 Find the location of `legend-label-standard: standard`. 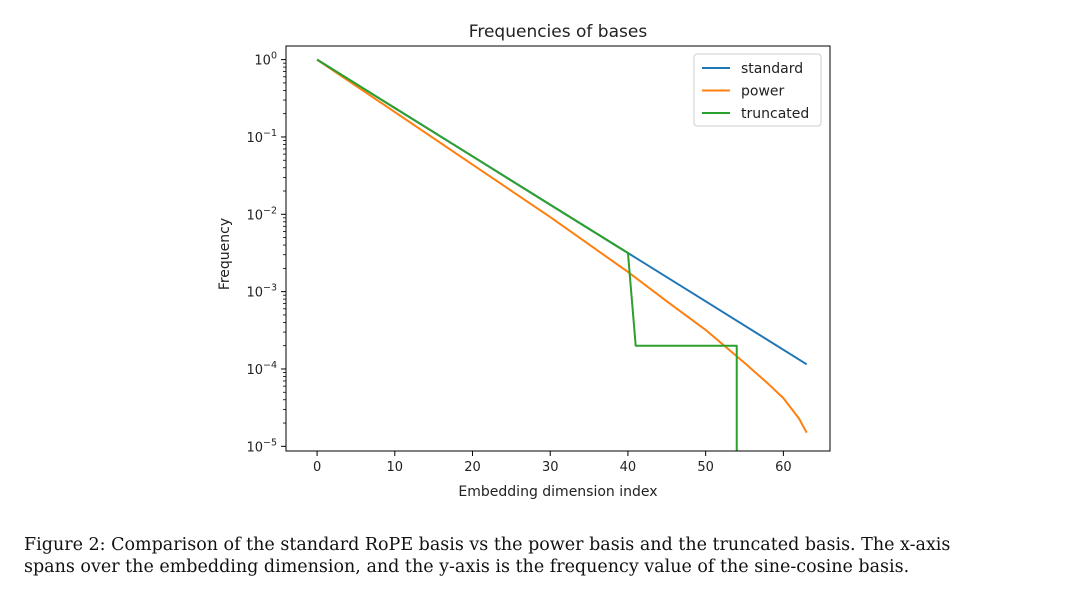

legend-label-standard: standard is located at coordinates (772, 69).